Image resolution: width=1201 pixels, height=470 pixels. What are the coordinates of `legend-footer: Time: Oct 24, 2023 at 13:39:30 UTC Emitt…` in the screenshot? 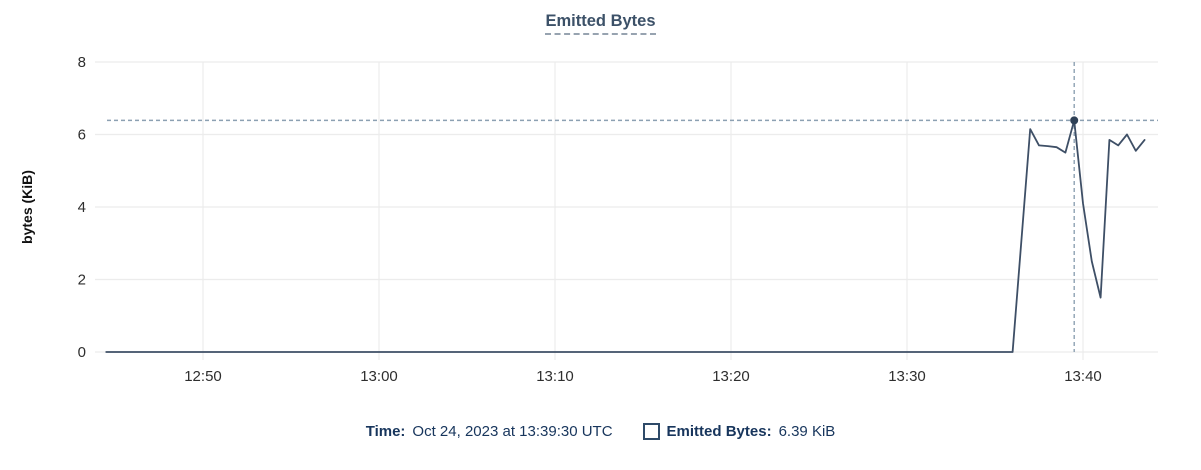 It's located at (600, 431).